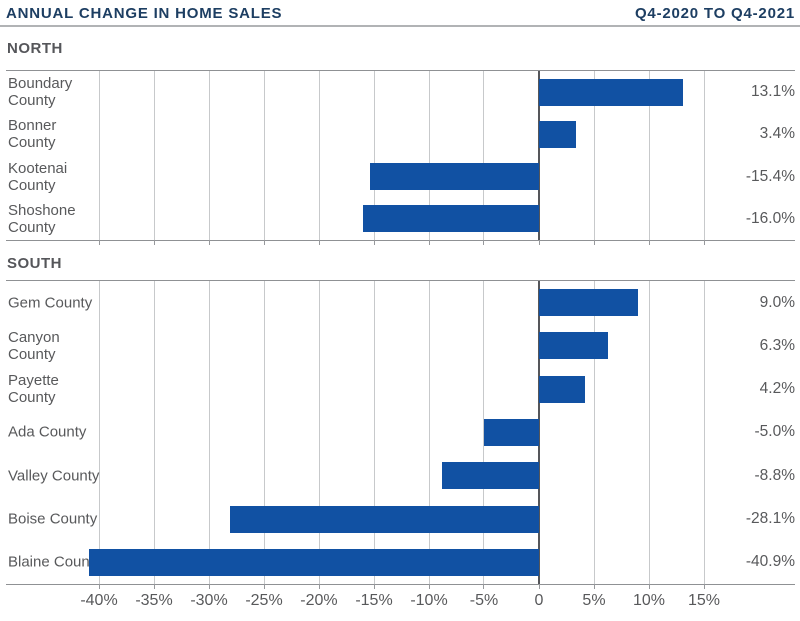  Describe the element at coordinates (777, 302) in the screenshot. I see `value-label: 9.0%` at that location.